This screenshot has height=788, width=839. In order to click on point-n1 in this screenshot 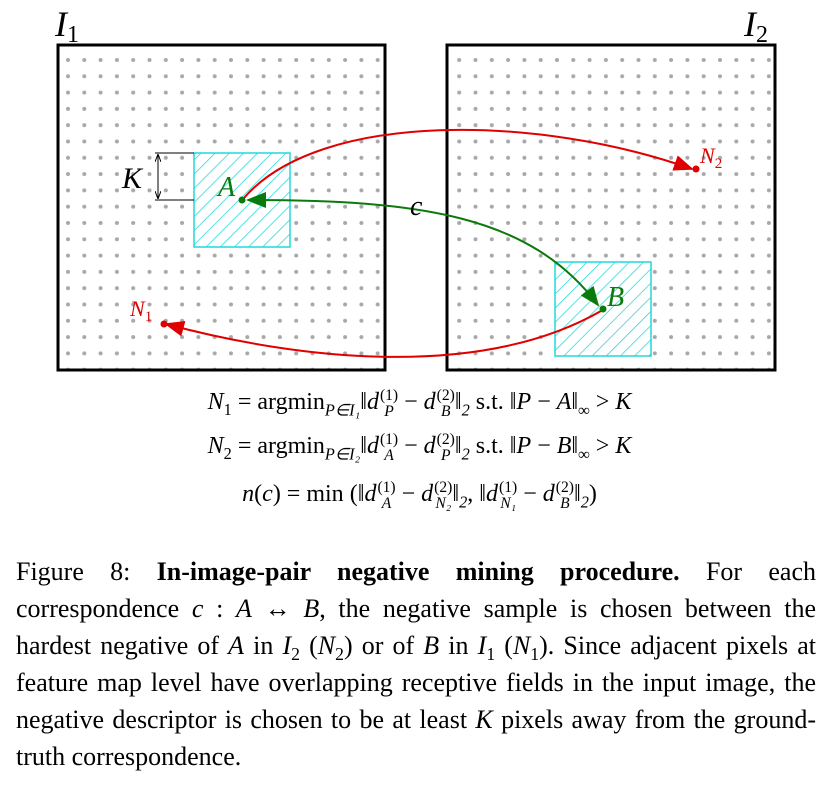, I will do `click(164, 324)`.